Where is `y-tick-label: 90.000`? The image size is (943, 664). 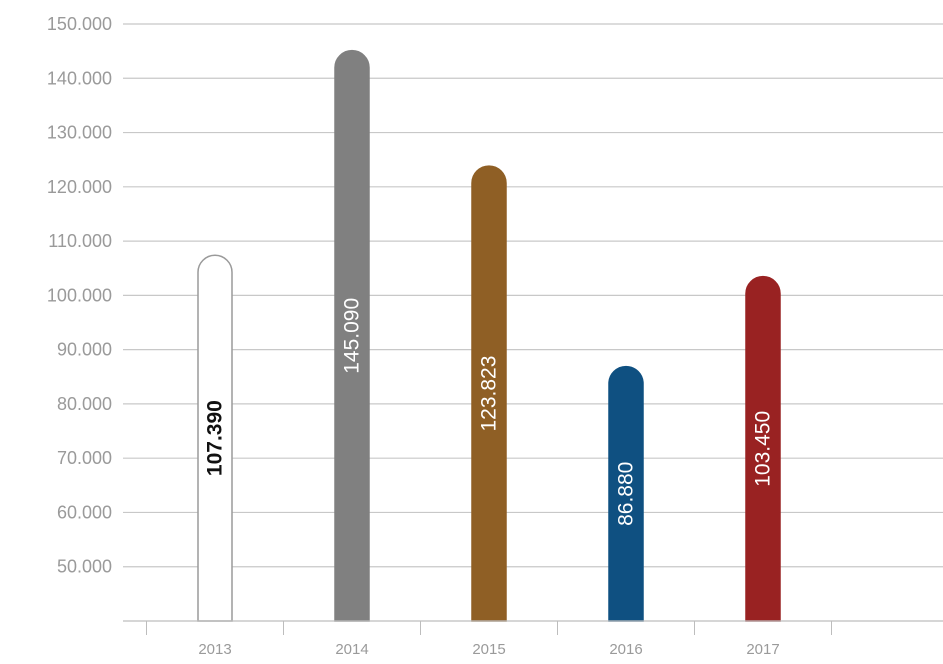 y-tick-label: 90.000 is located at coordinates (84, 350).